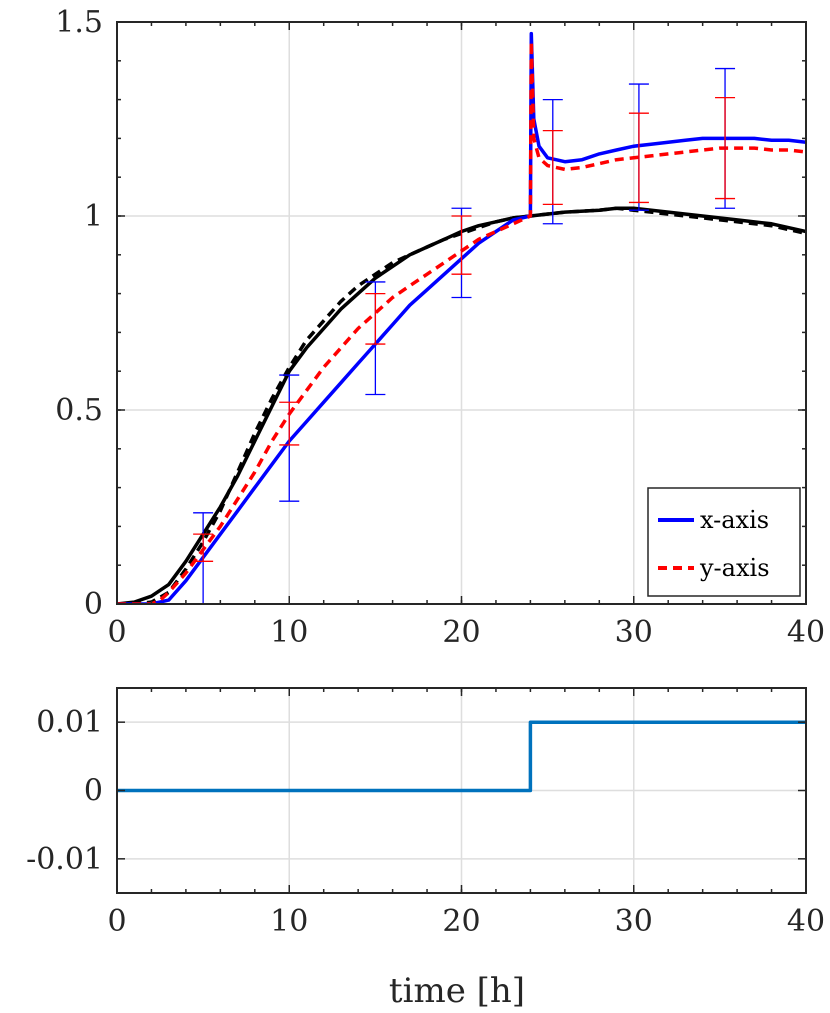 The image size is (830, 1013). What do you see at coordinates (69, 722) in the screenshot?
I see `y-tick-label: 0.01` at bounding box center [69, 722].